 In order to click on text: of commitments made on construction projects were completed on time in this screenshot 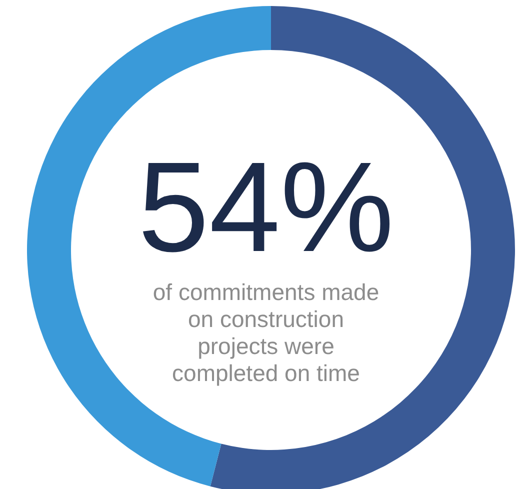, I will do `click(266, 333)`.